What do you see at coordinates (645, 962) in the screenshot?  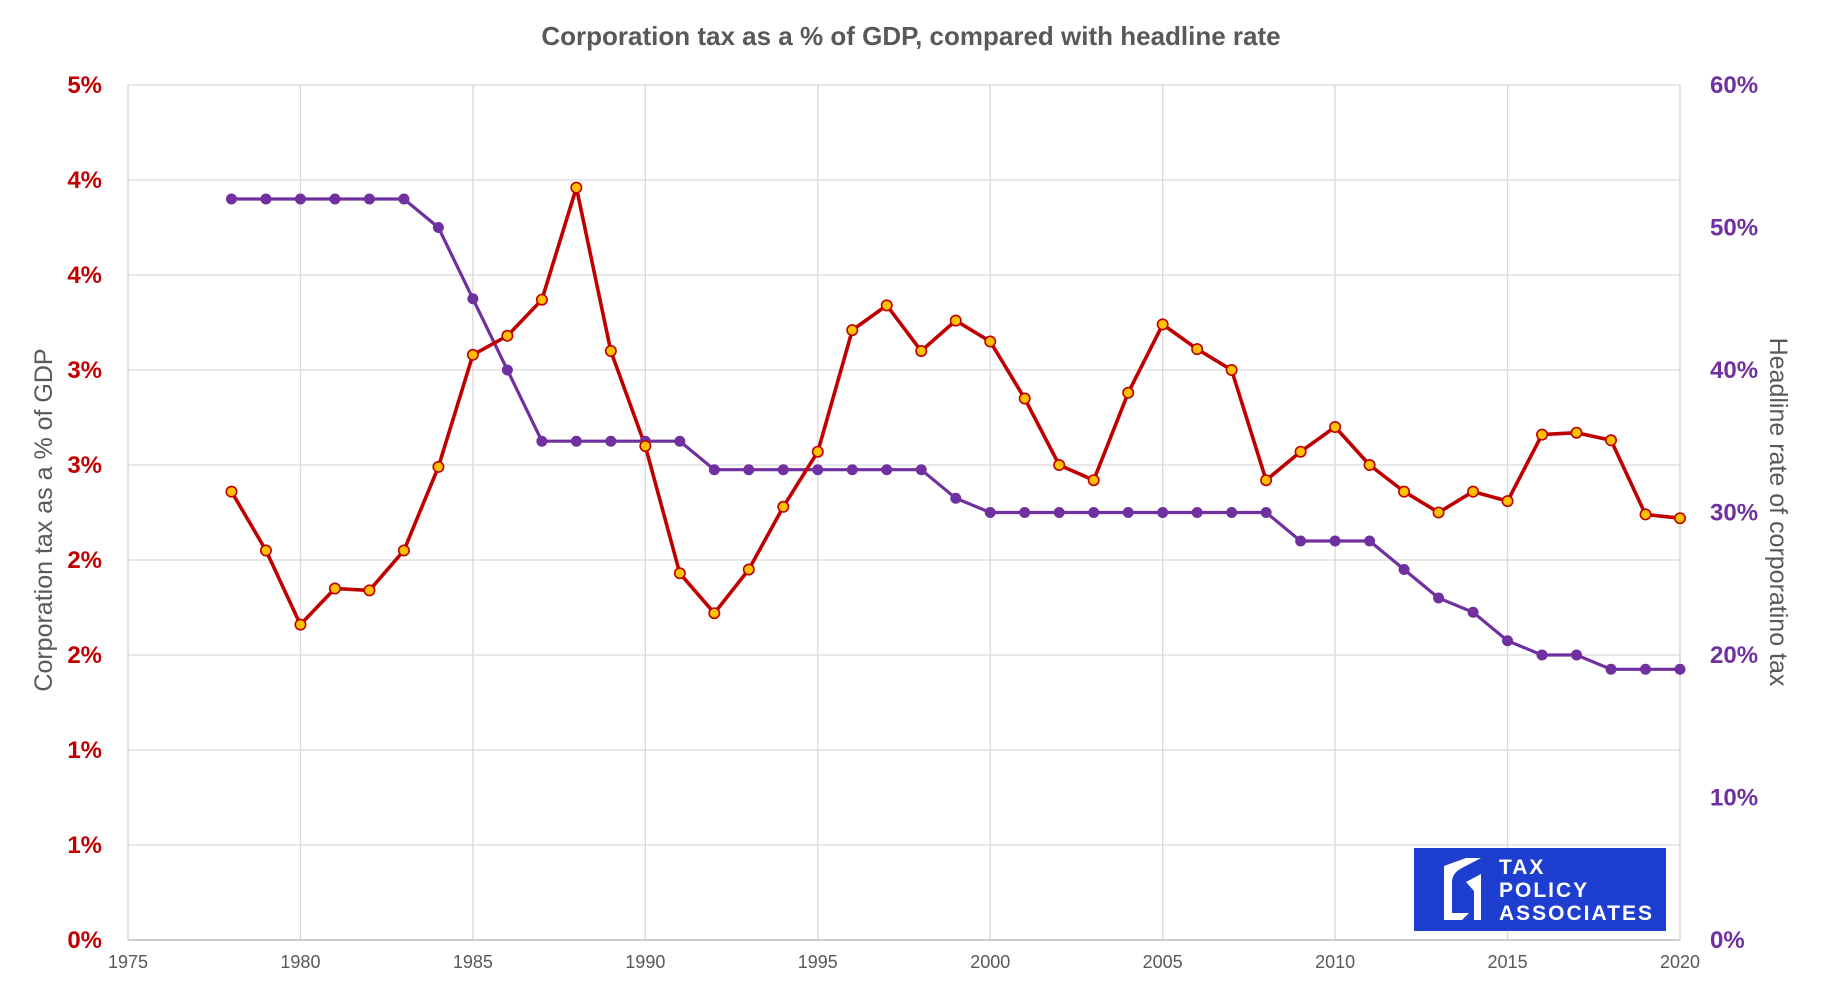 I see `x-tick-label: 1990` at bounding box center [645, 962].